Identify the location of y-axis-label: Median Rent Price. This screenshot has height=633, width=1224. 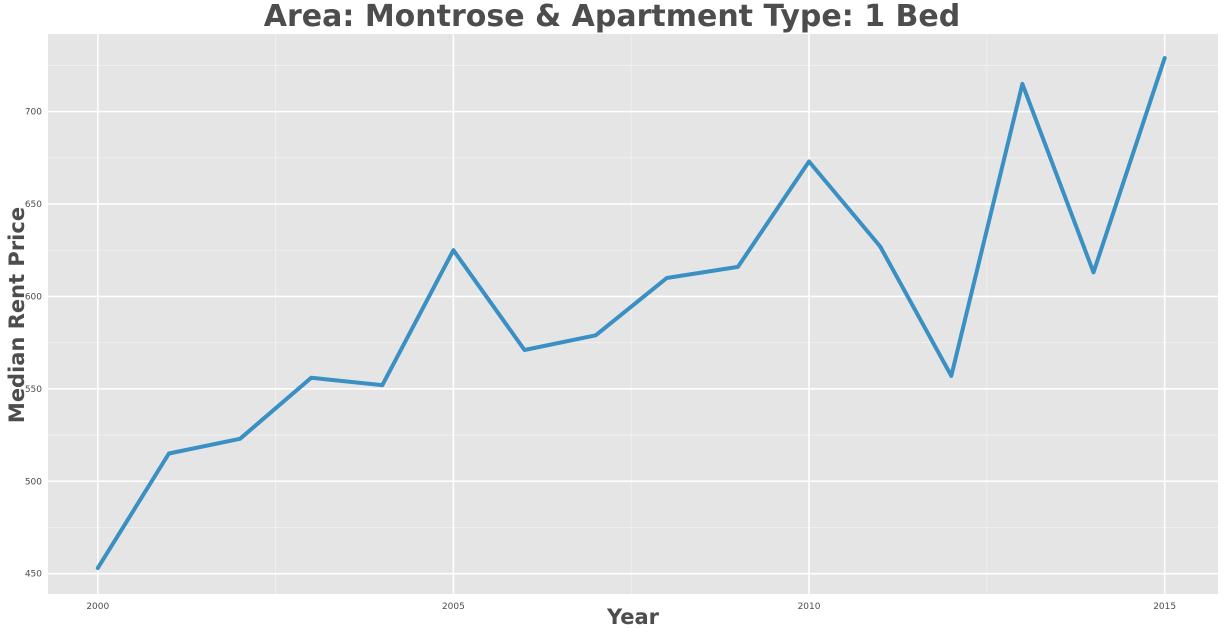
(17, 315).